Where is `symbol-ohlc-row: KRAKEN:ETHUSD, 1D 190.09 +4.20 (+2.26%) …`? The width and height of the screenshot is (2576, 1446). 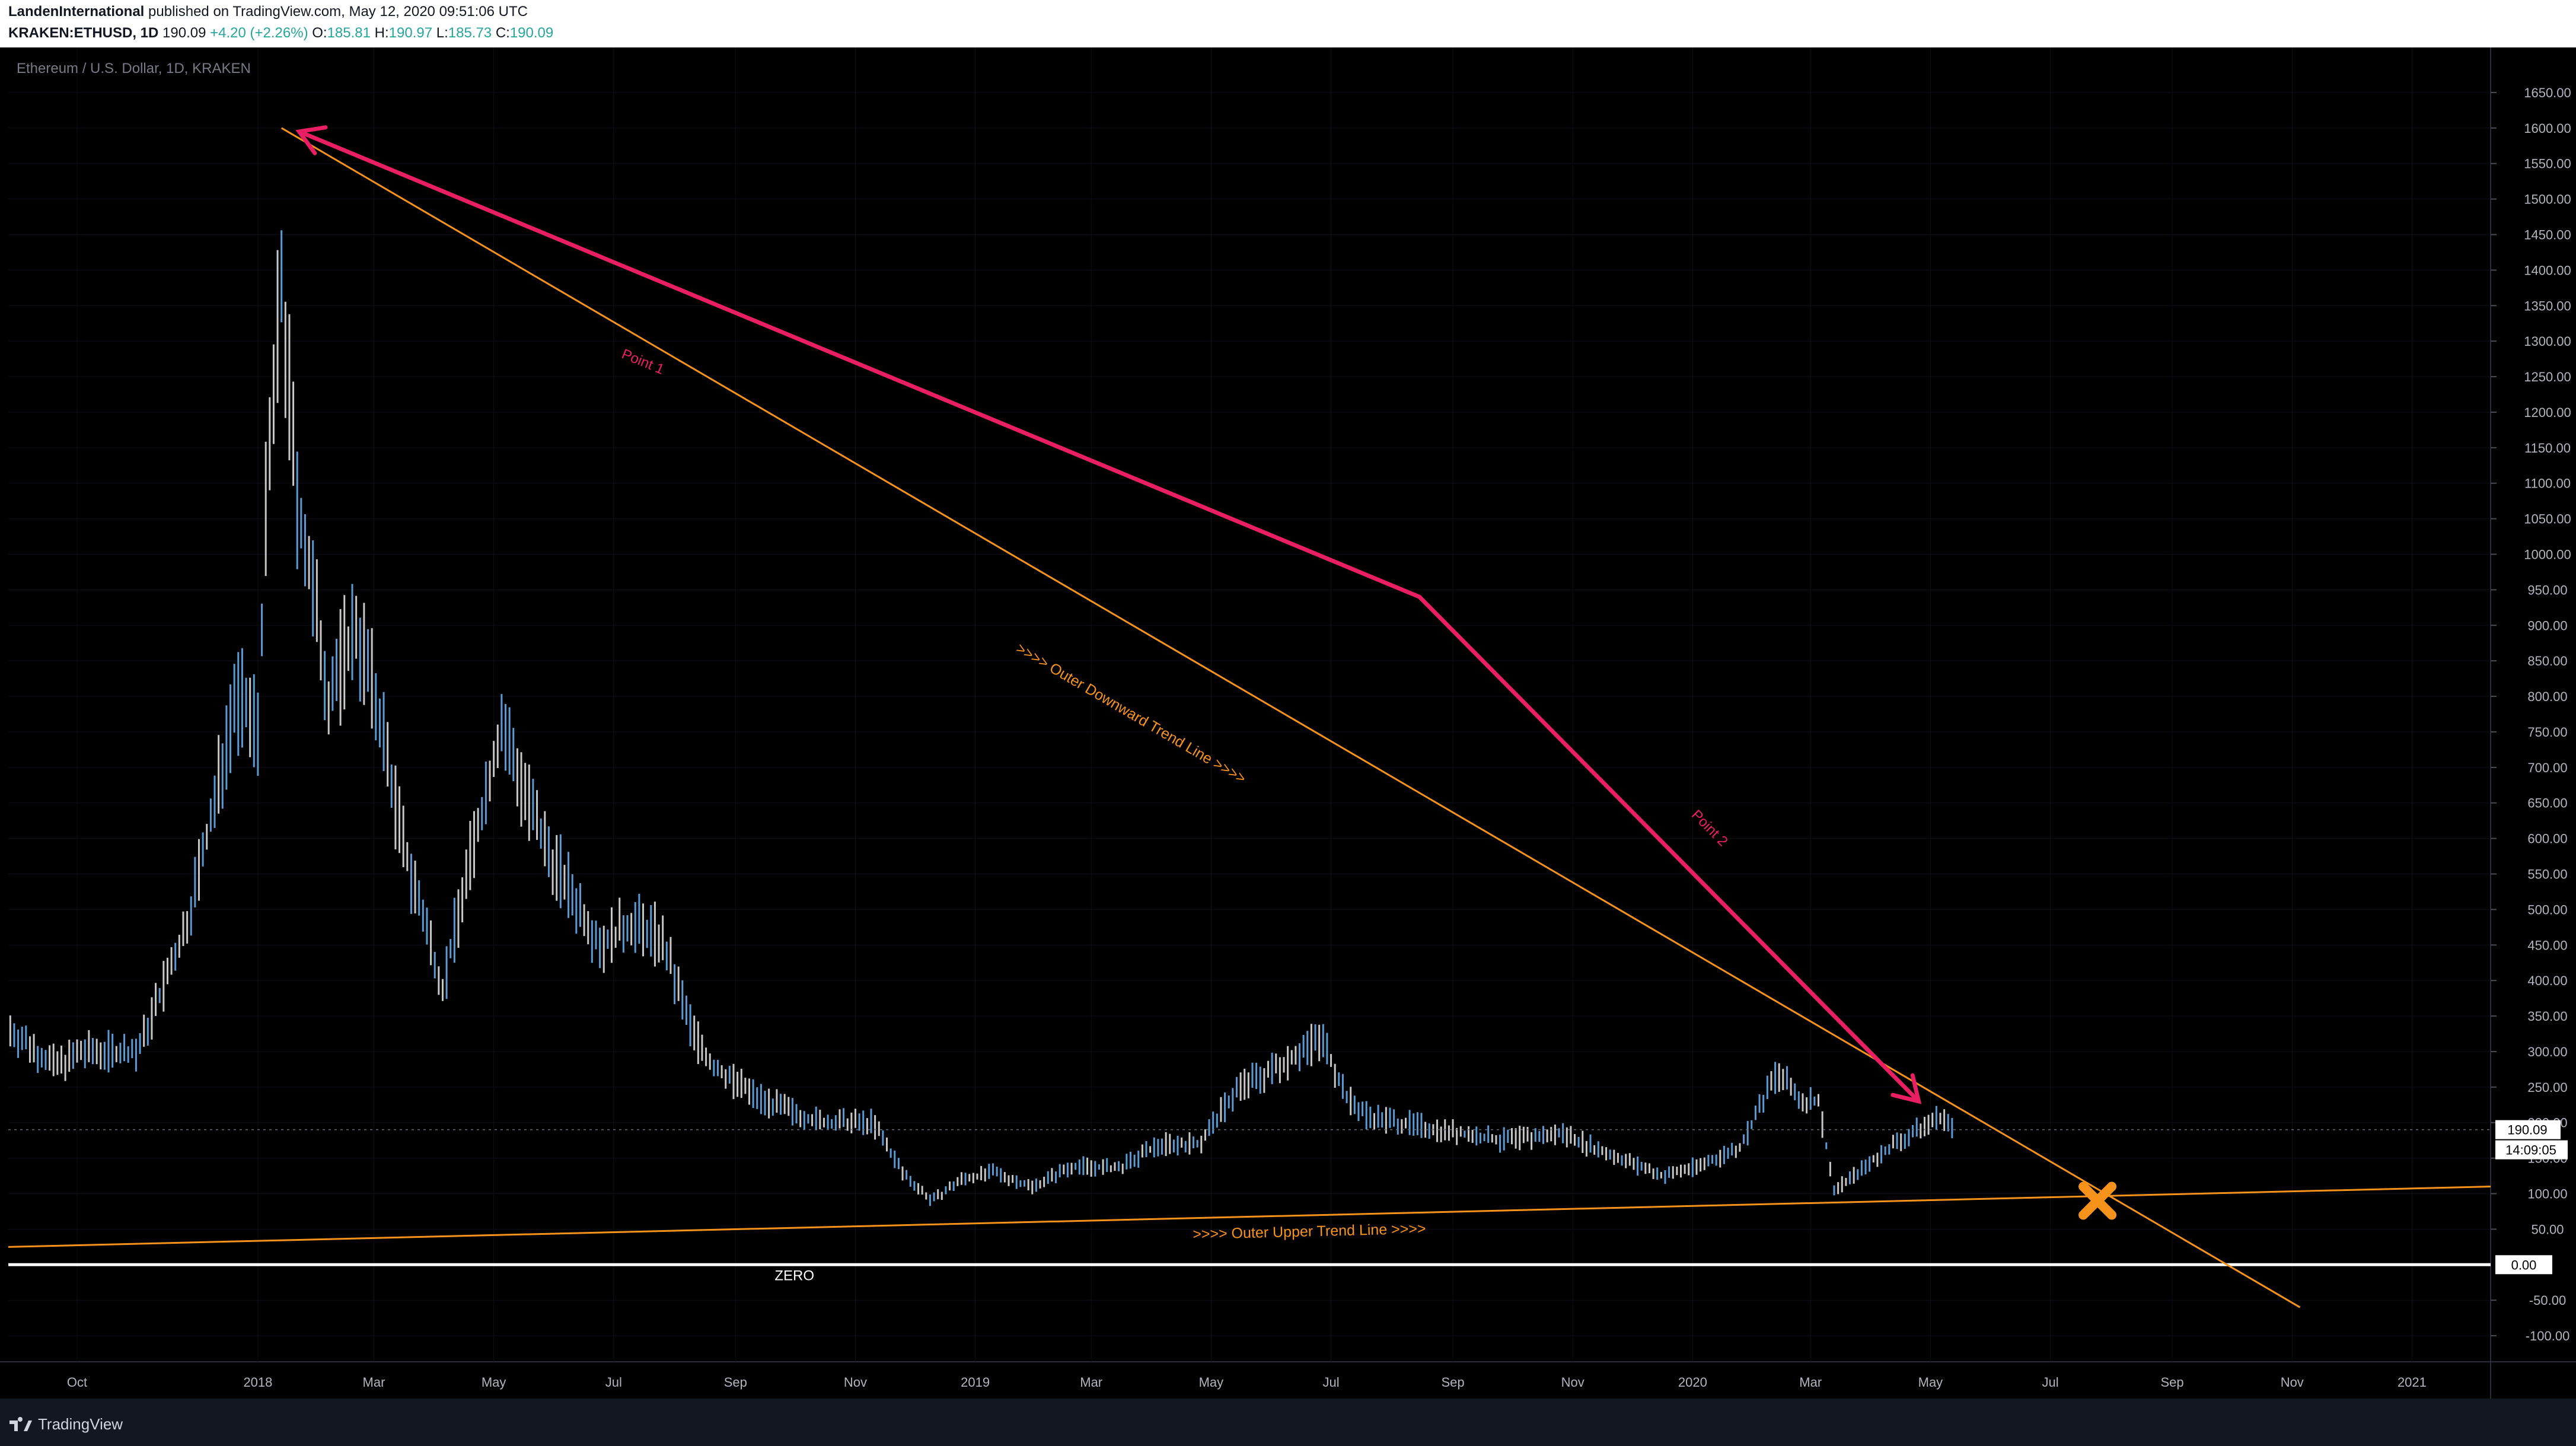 symbol-ohlc-row: KRAKEN:ETHUSD, 1D 190.09 +4.20 (+2.26%) … is located at coordinates (280, 34).